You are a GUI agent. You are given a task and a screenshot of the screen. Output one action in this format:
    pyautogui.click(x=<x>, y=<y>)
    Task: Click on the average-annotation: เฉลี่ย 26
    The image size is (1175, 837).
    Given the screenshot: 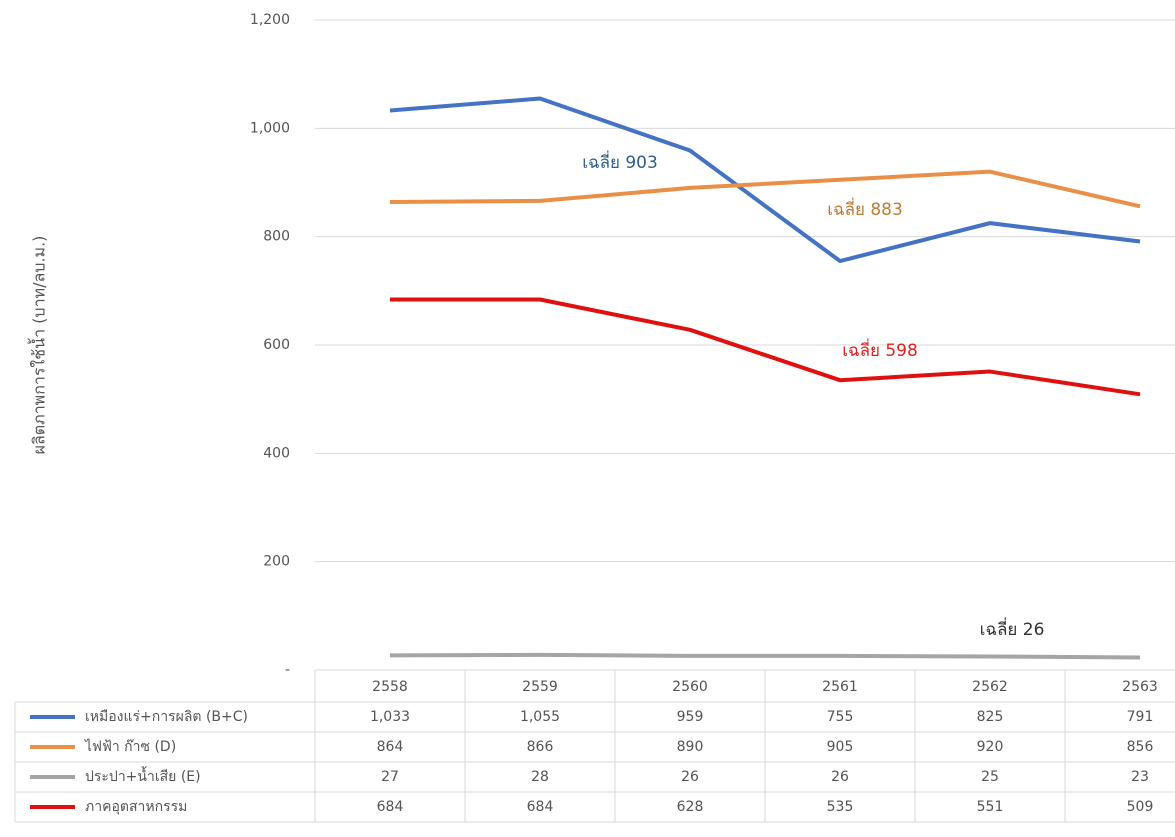 What is the action you would take?
    pyautogui.click(x=1012, y=628)
    